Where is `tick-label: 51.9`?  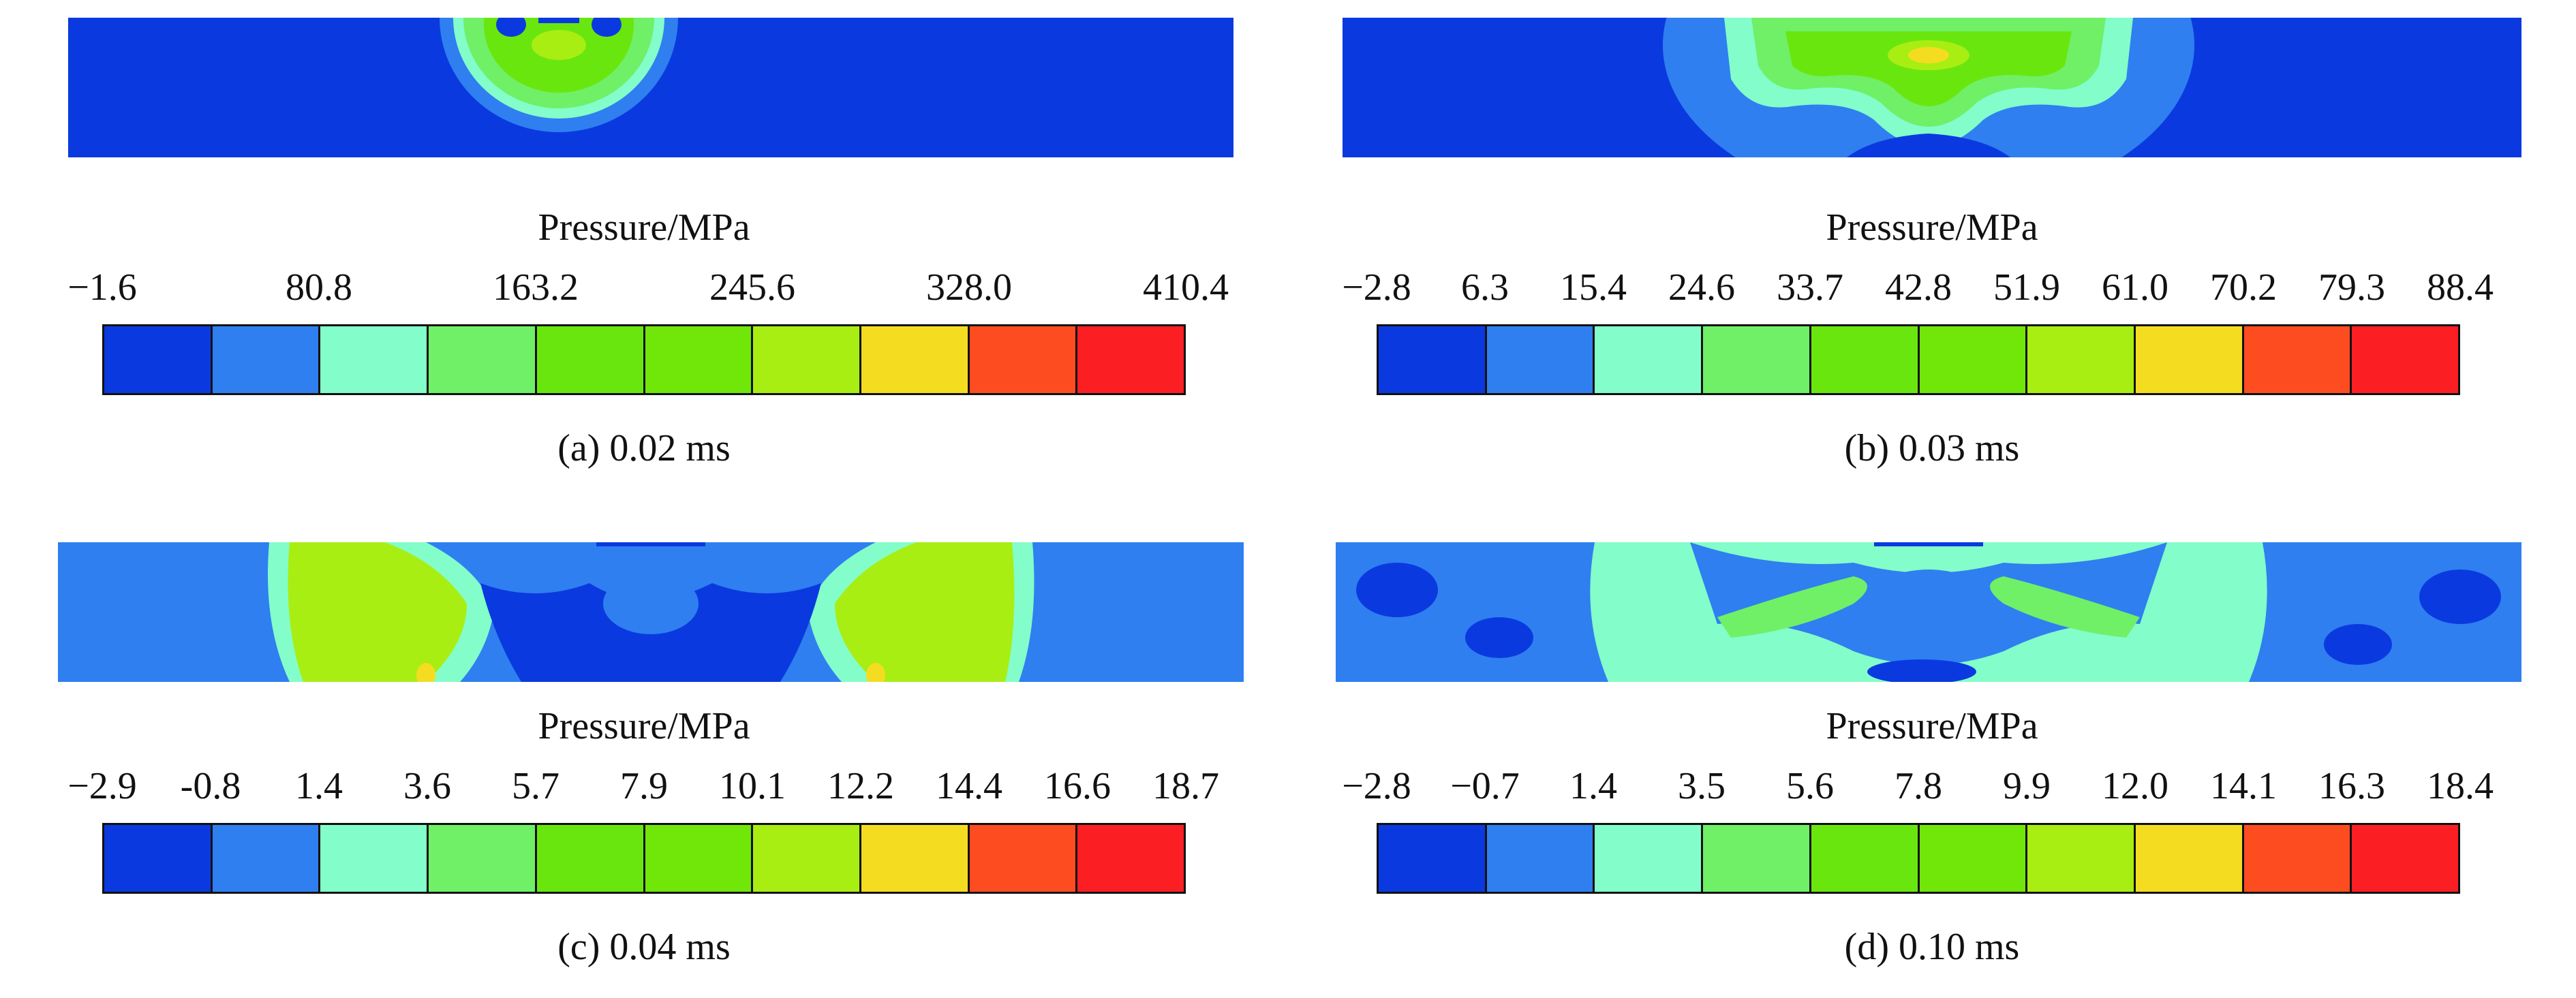
tick-label: 51.9 is located at coordinates (2026, 287).